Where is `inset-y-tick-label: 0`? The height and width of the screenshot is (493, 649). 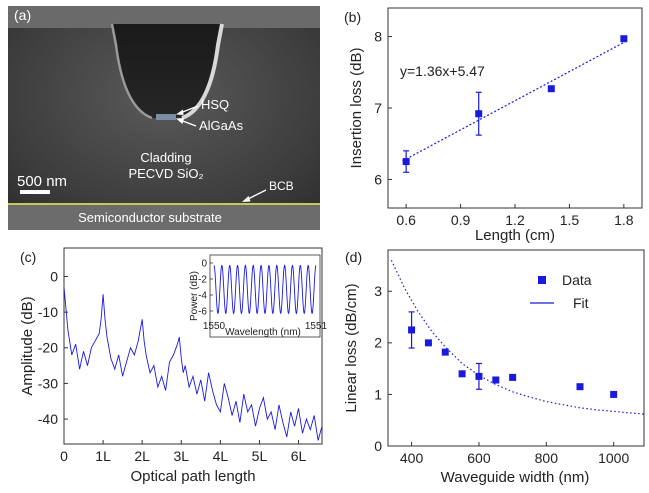 inset-y-tick-label: 0 is located at coordinates (204, 264).